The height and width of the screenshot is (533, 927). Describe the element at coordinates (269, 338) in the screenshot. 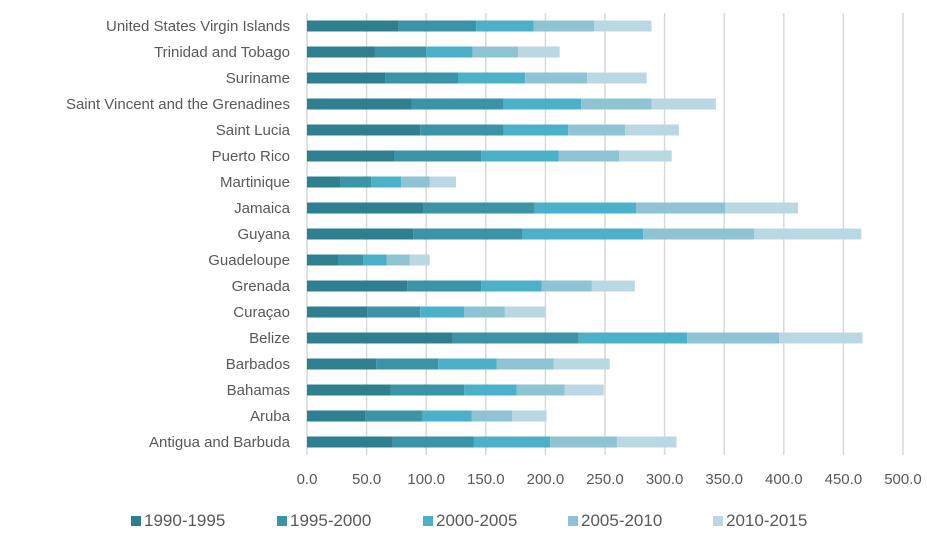

I see `category-label: Belize` at that location.